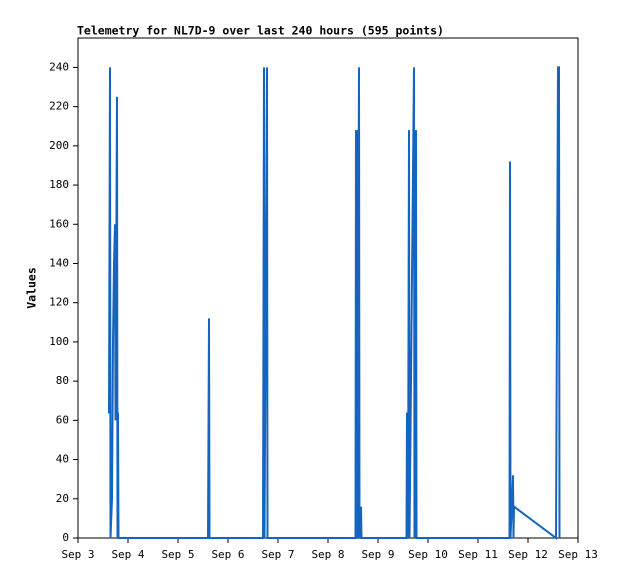 The height and width of the screenshot is (579, 618). I want to click on y-tick-label: 160, so click(59, 223).